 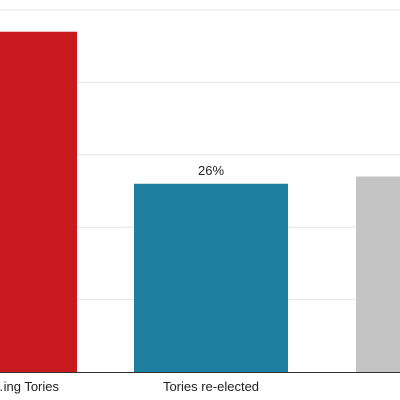 I want to click on data-label-1: 26%, so click(x=211, y=170).